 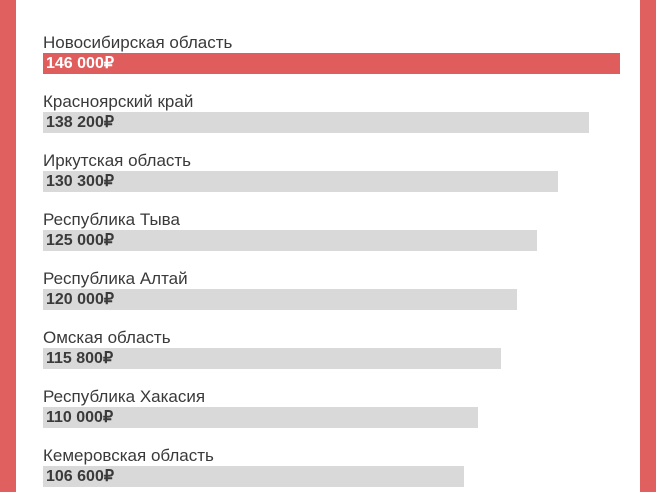 What do you see at coordinates (138, 42) in the screenshot?
I see `category-label: Новосибирская область` at bounding box center [138, 42].